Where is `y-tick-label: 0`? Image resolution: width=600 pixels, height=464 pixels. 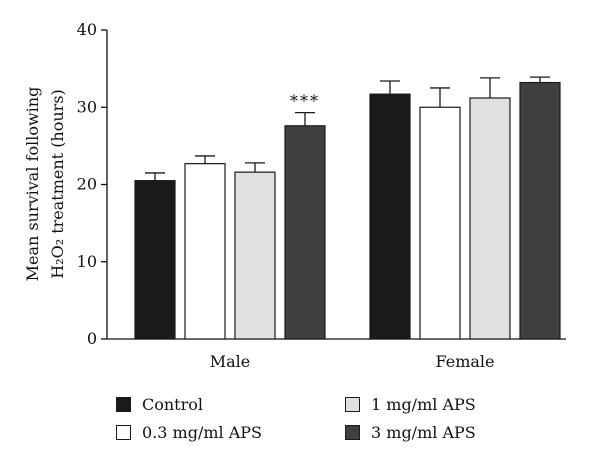 y-tick-label: 0 is located at coordinates (92, 338).